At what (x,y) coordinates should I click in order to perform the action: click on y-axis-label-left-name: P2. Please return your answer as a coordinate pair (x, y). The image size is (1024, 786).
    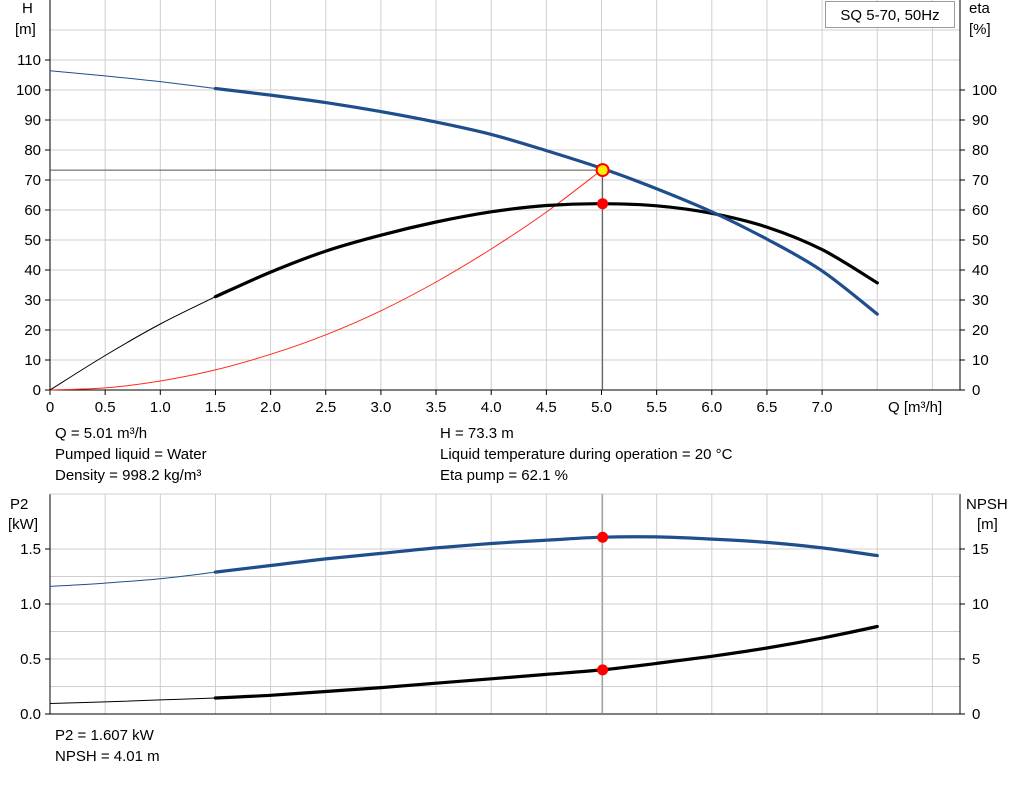
    Looking at the image, I should click on (19, 504).